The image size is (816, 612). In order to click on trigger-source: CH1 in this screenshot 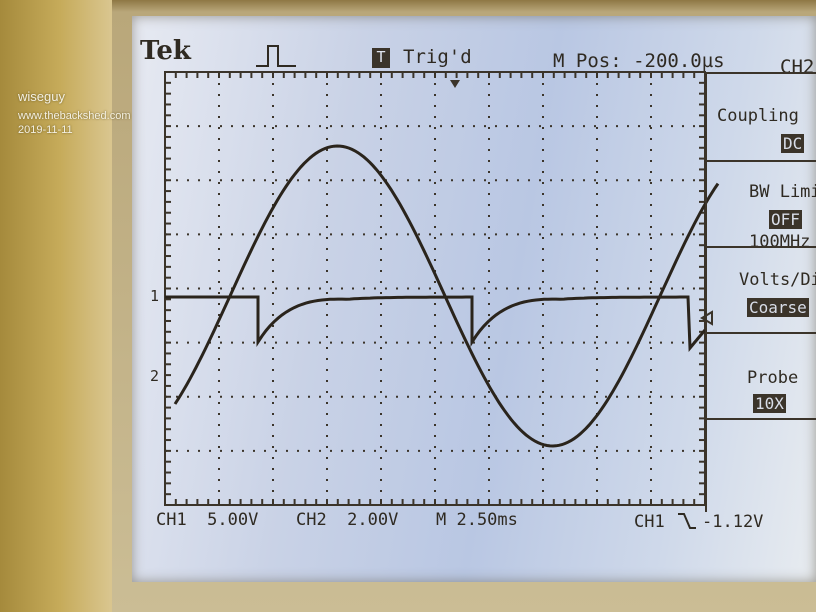, I will do `click(649, 522)`.